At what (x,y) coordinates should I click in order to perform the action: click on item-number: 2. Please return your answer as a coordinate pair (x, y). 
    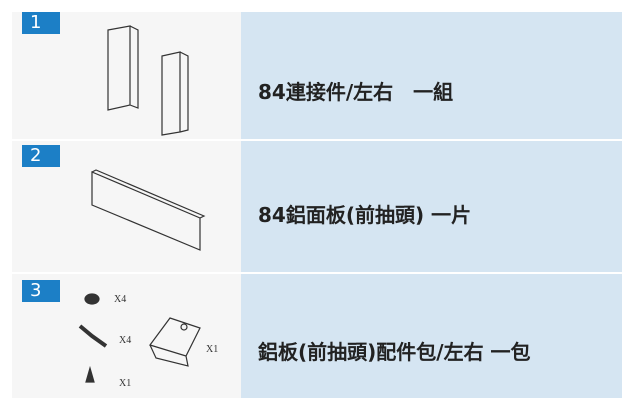
    Looking at the image, I should click on (41, 156).